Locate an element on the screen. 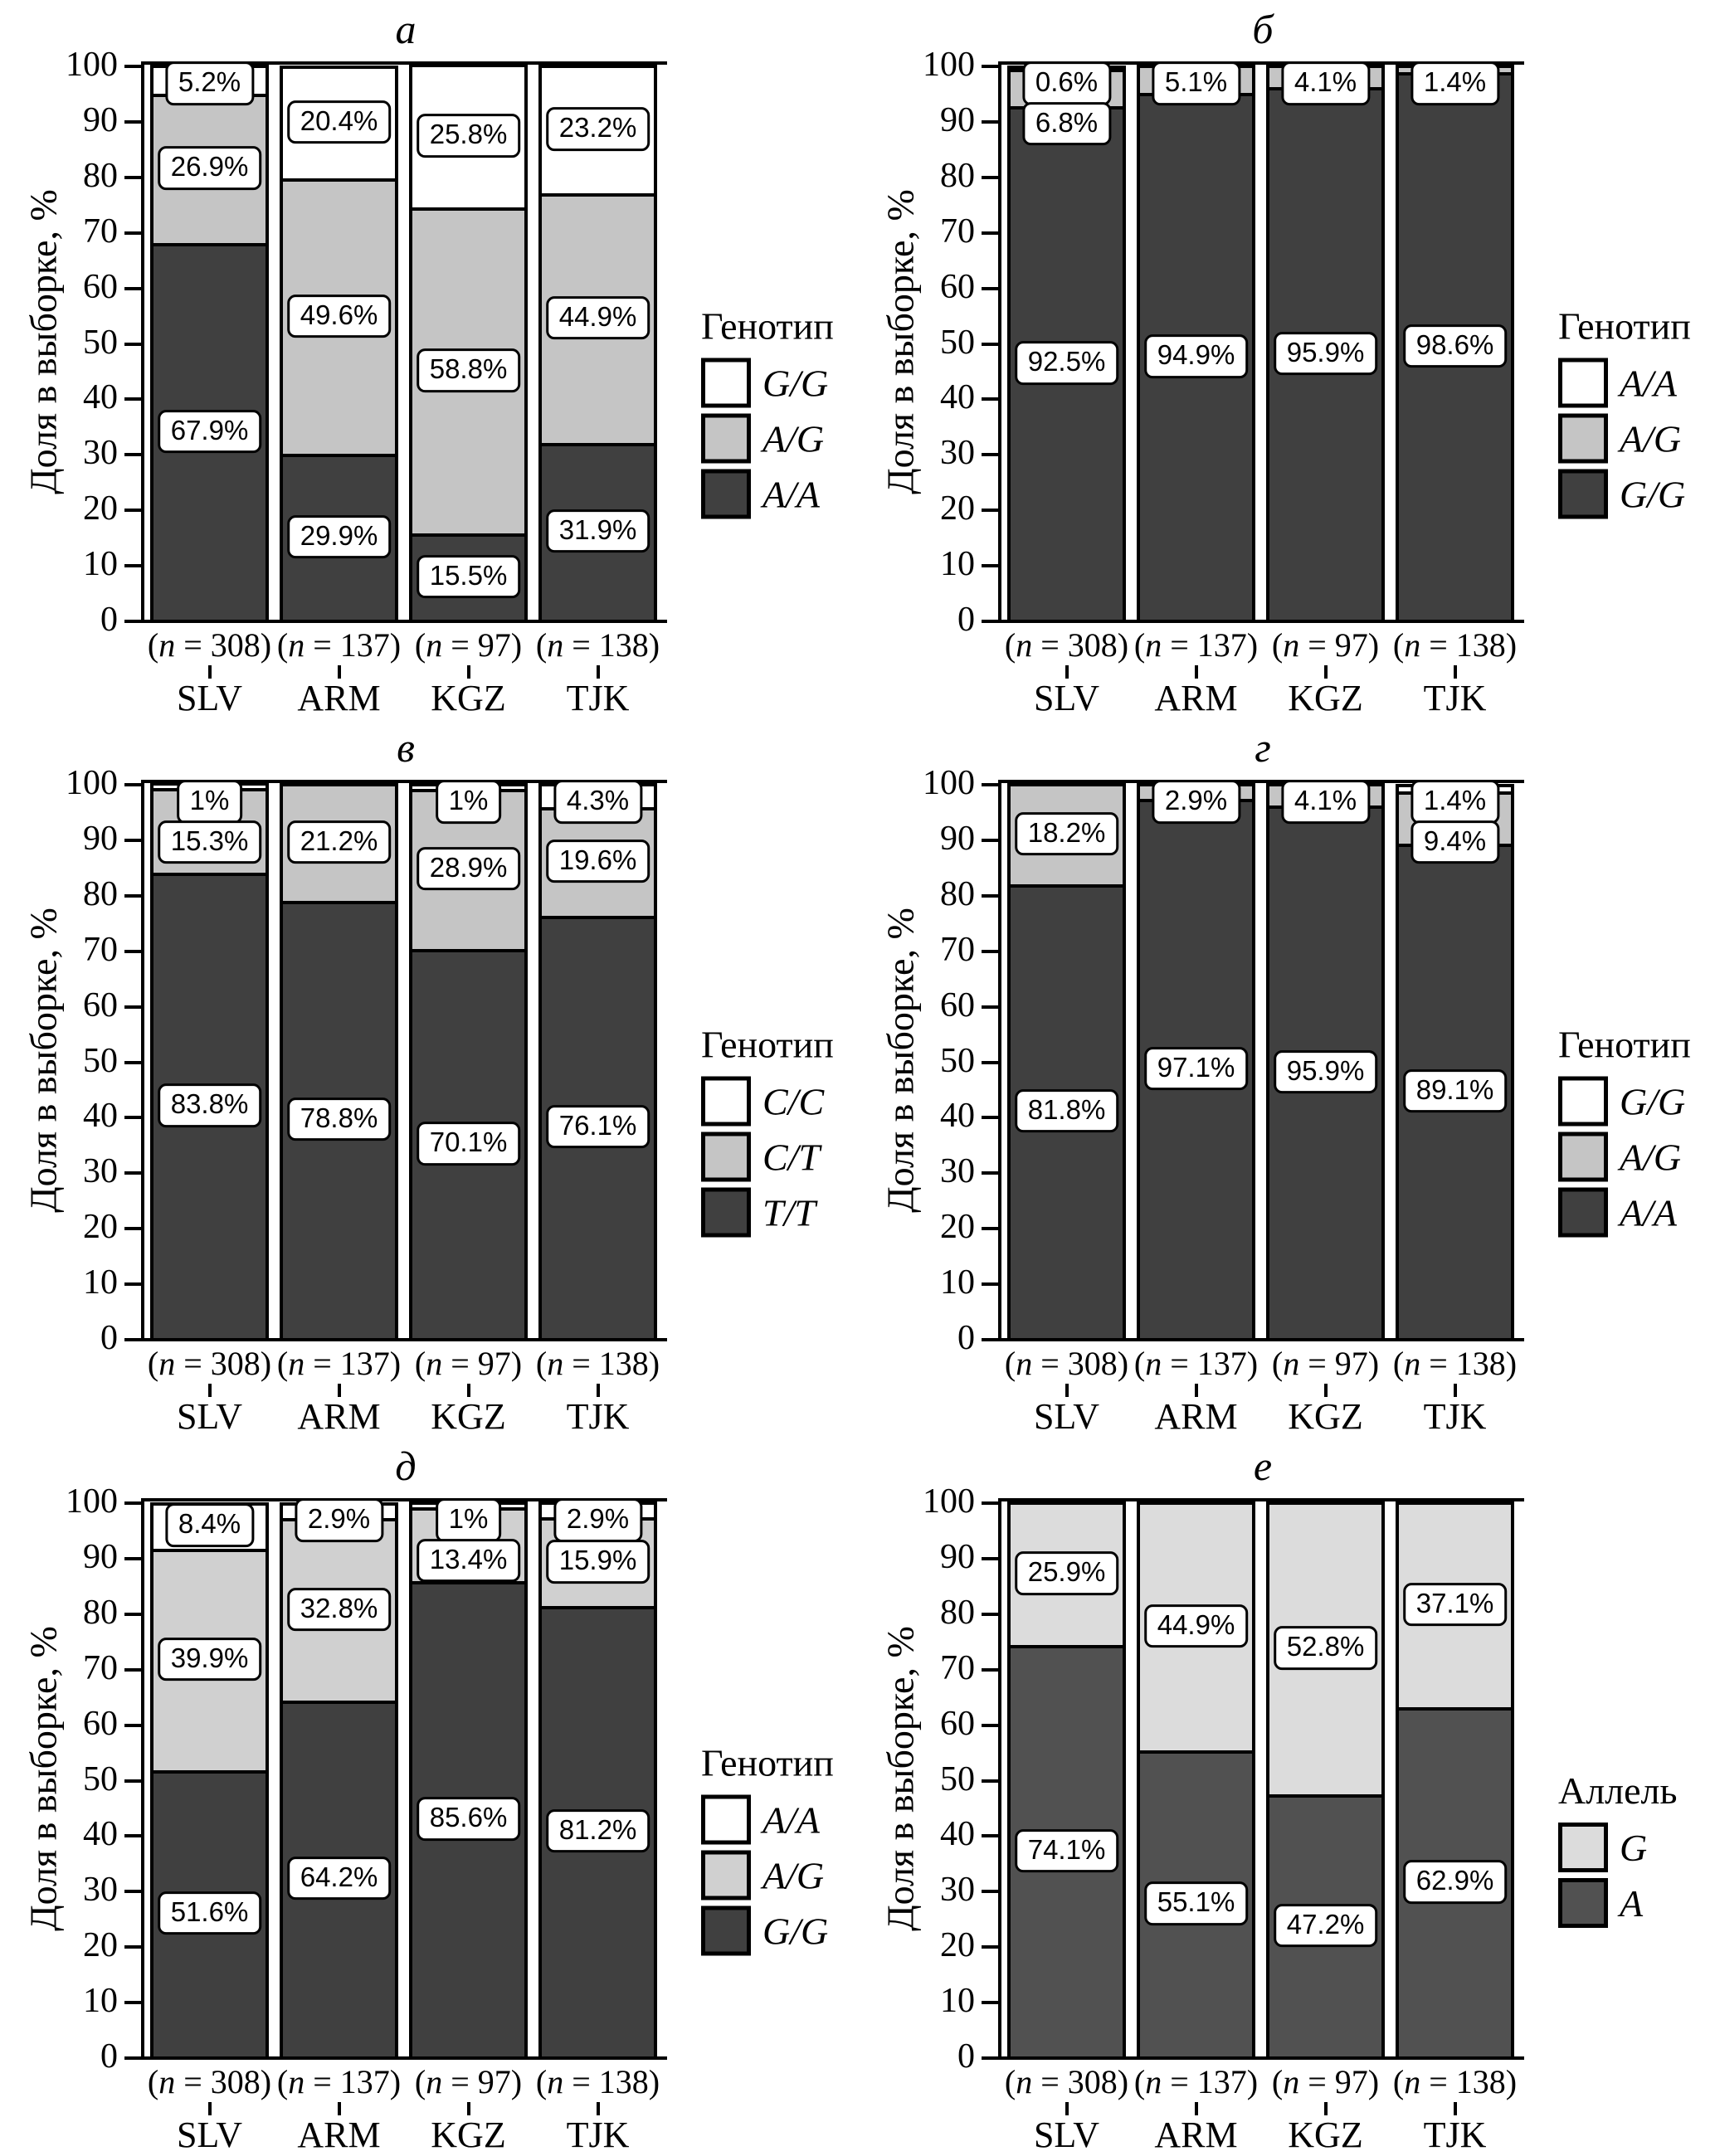  bar: 44.9% 55.1% is located at coordinates (1196, 1778).